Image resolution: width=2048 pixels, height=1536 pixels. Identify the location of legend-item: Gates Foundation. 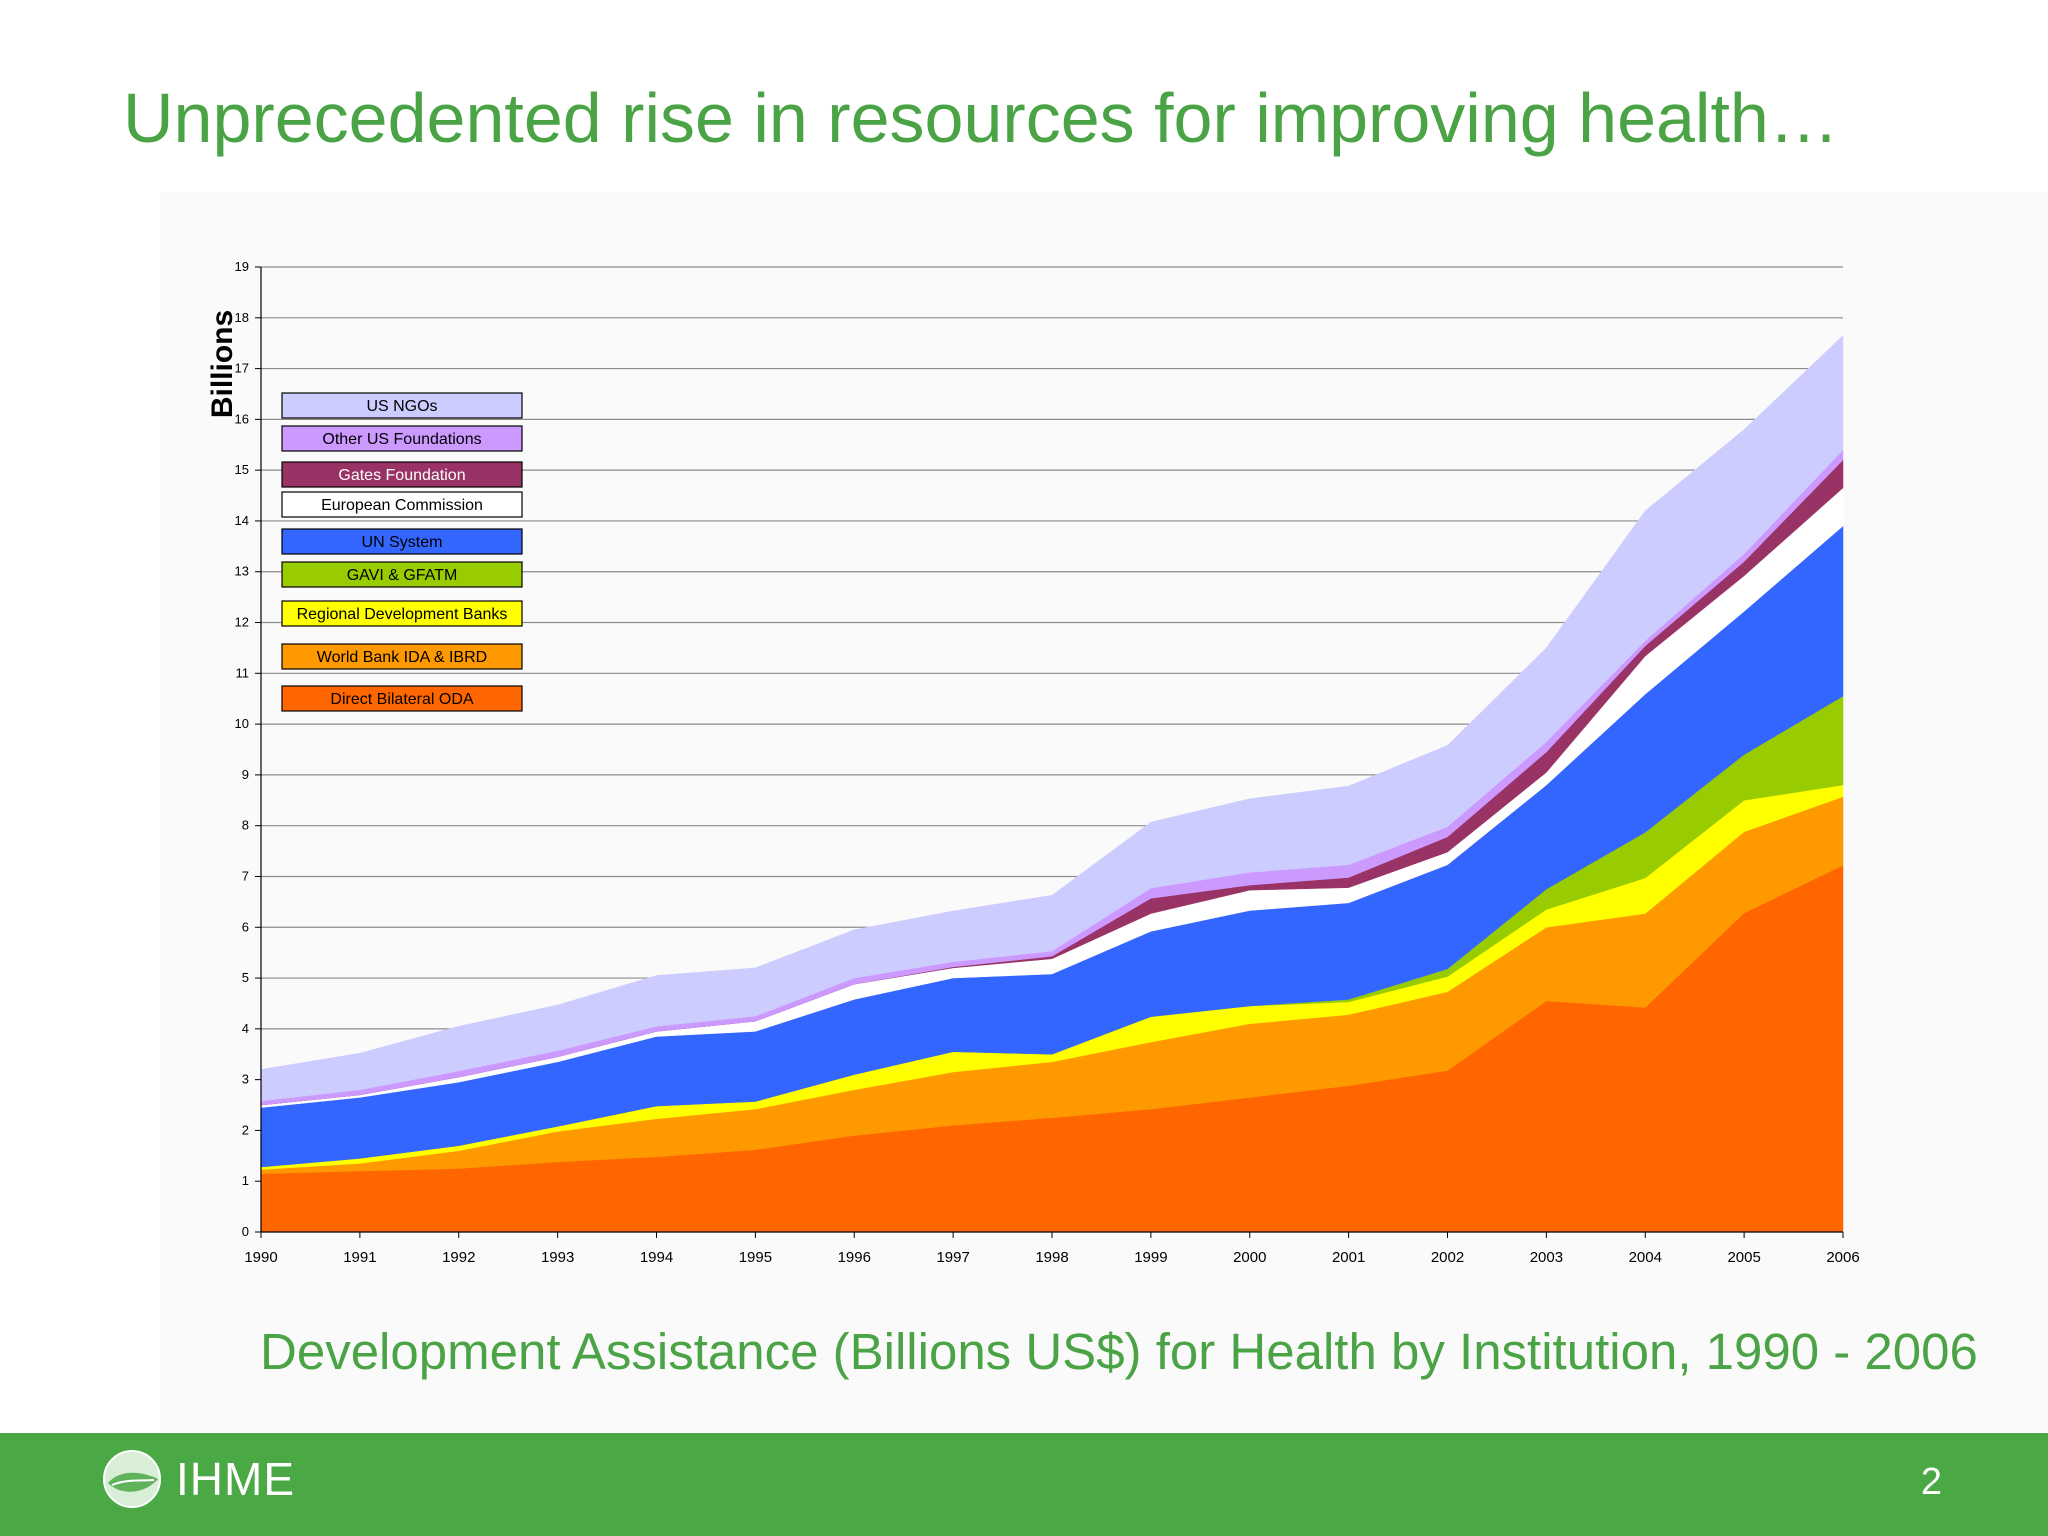
(402, 474).